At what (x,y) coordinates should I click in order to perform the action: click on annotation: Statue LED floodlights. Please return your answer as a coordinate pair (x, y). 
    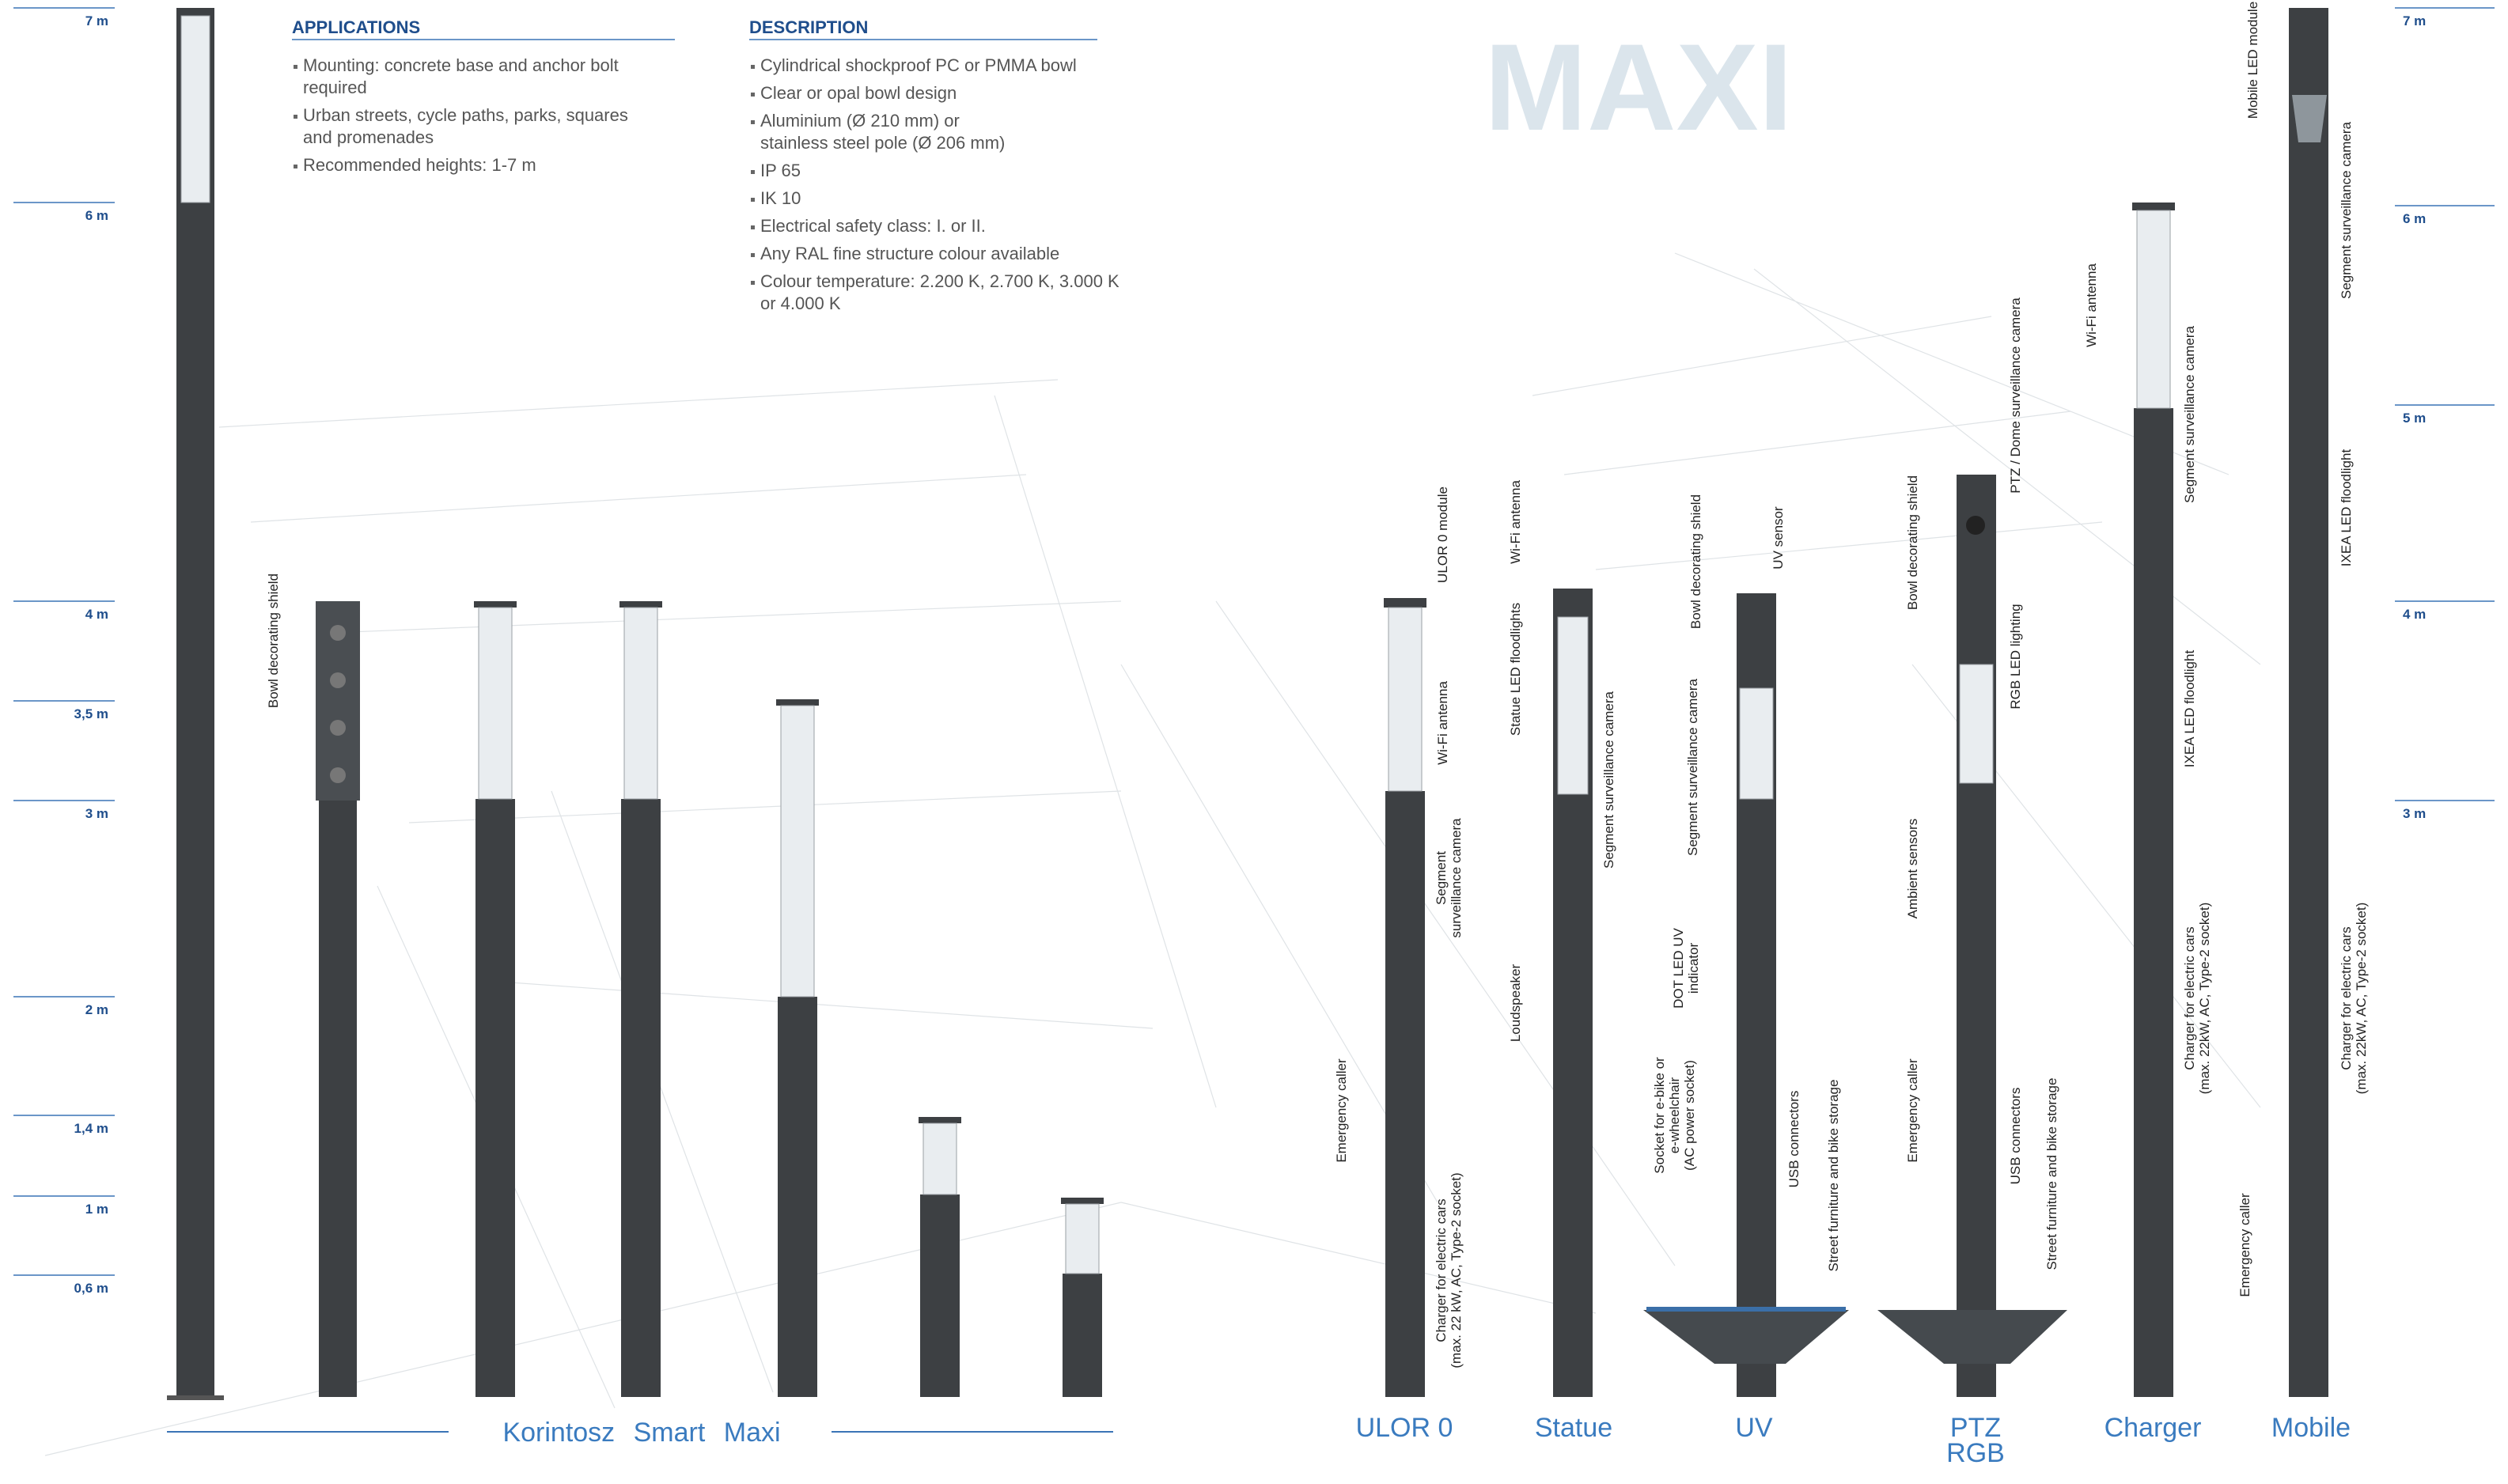
    Looking at the image, I should click on (1515, 669).